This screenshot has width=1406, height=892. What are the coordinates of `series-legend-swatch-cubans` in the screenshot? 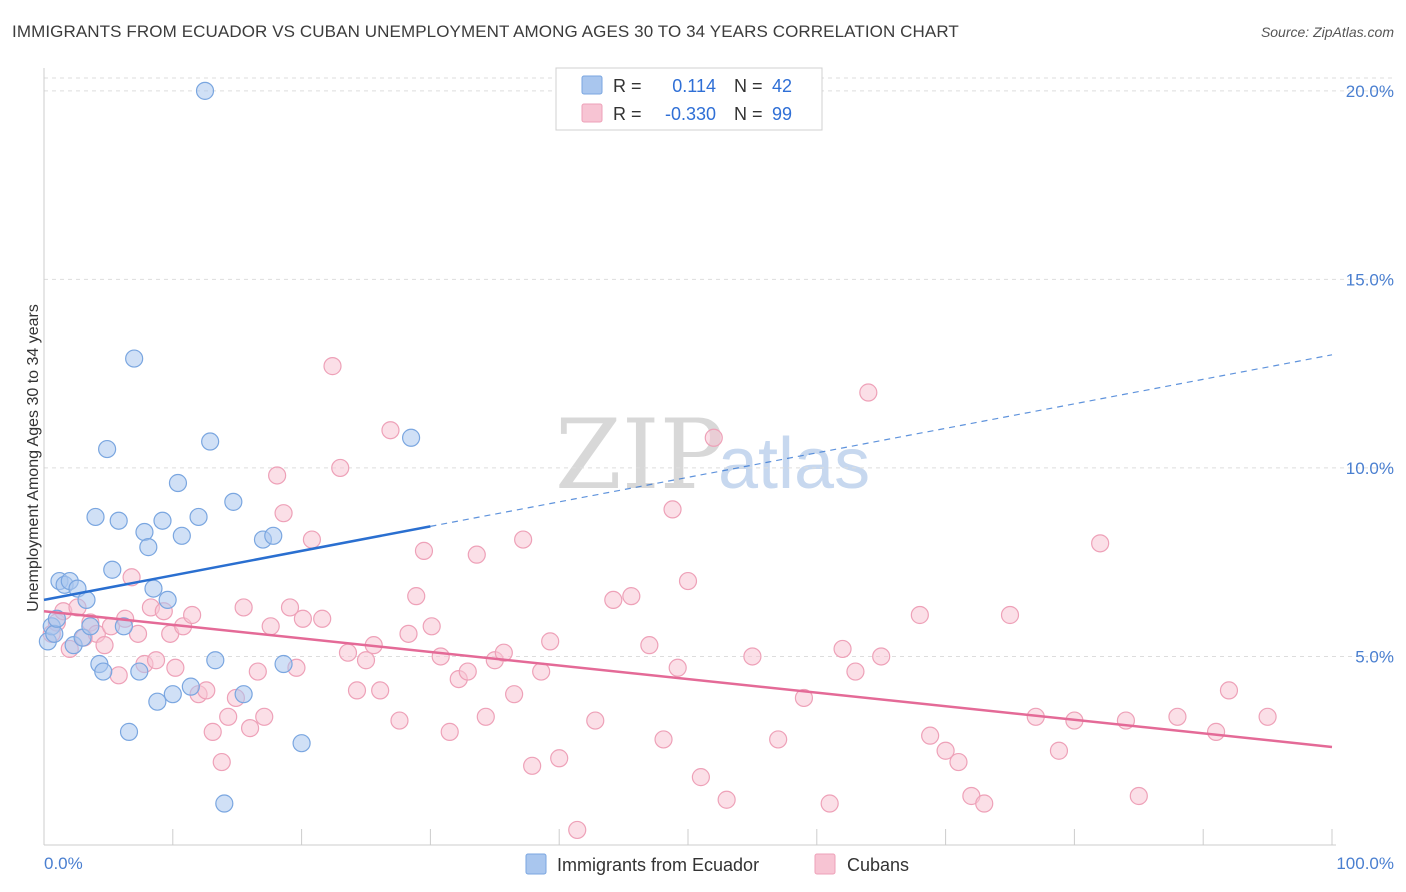 It's located at (825, 864).